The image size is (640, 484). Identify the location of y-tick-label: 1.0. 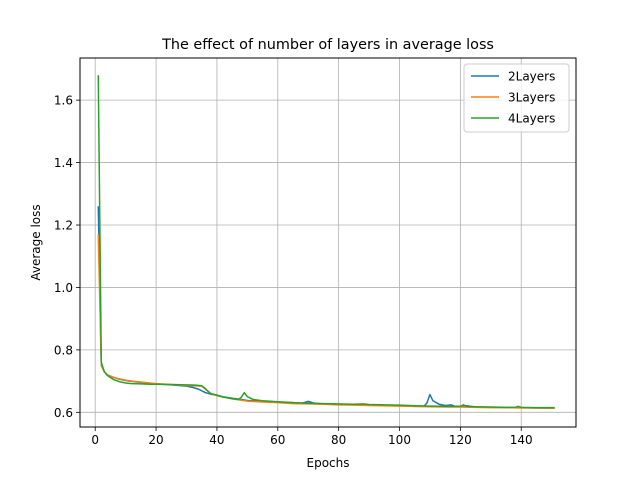
(63, 288).